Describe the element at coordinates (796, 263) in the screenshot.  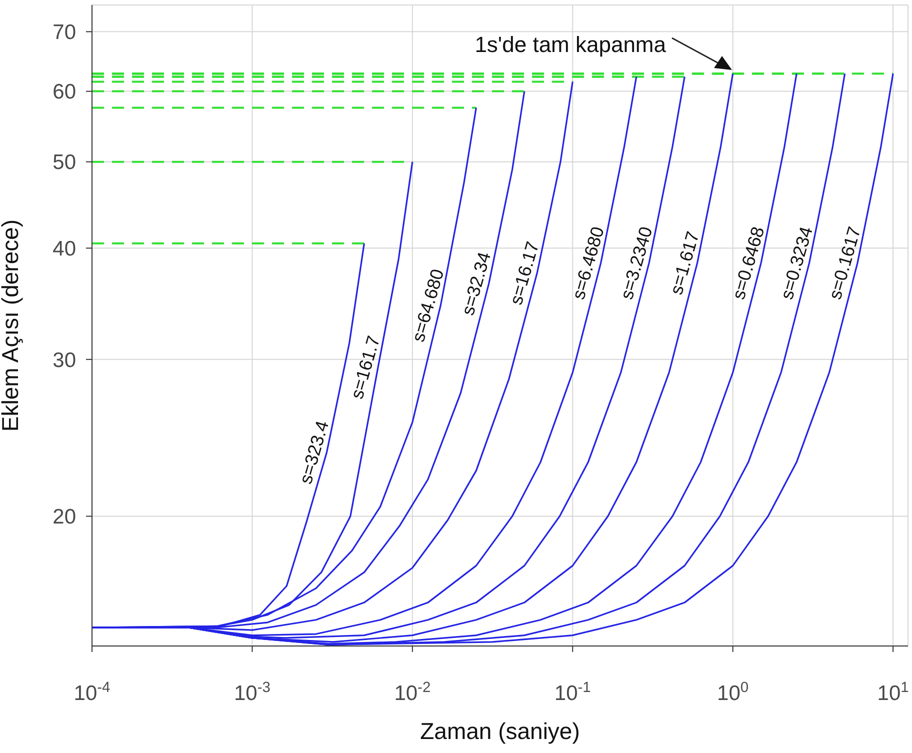
I see `text: s=0.3234` at that location.